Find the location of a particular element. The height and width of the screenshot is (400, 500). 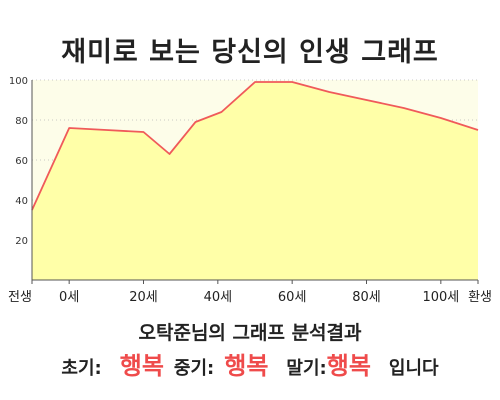

y-tick-labels: 20 40 60 80 100 is located at coordinates (18, 161).